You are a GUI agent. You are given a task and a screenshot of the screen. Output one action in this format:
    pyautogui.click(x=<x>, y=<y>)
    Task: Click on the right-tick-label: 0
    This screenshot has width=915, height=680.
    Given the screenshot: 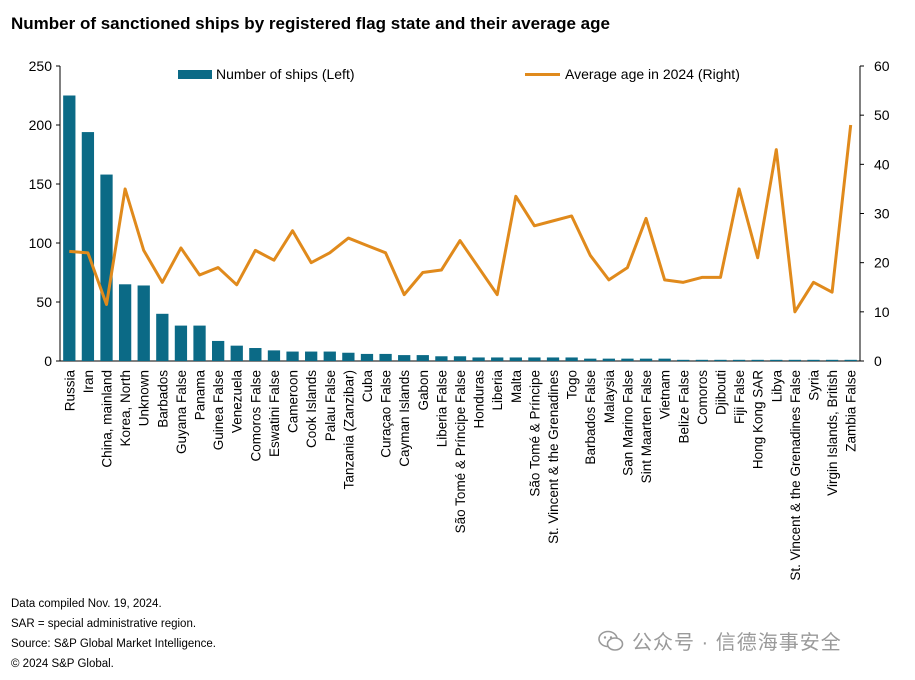 What is the action you would take?
    pyautogui.click(x=878, y=361)
    